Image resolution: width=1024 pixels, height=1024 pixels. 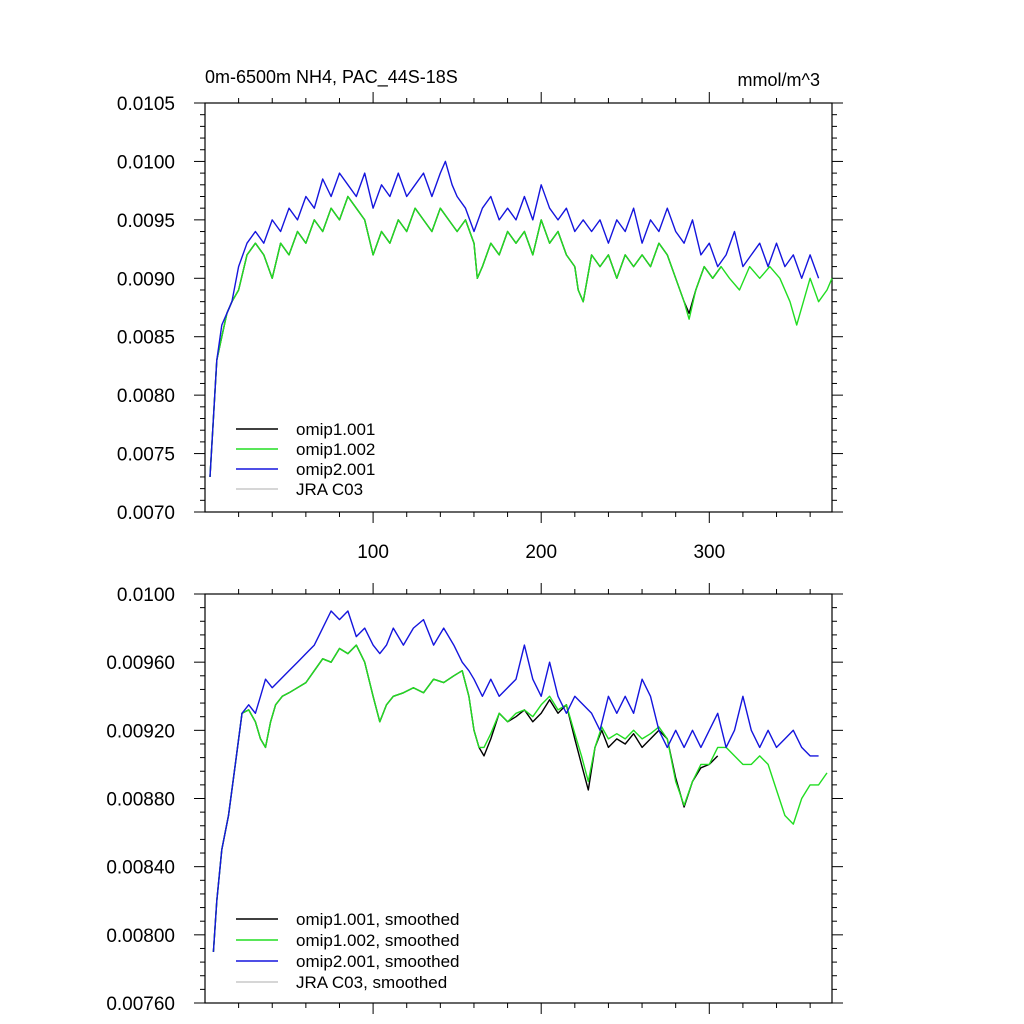 I want to click on legend-label: omip1.002, so click(x=335, y=449).